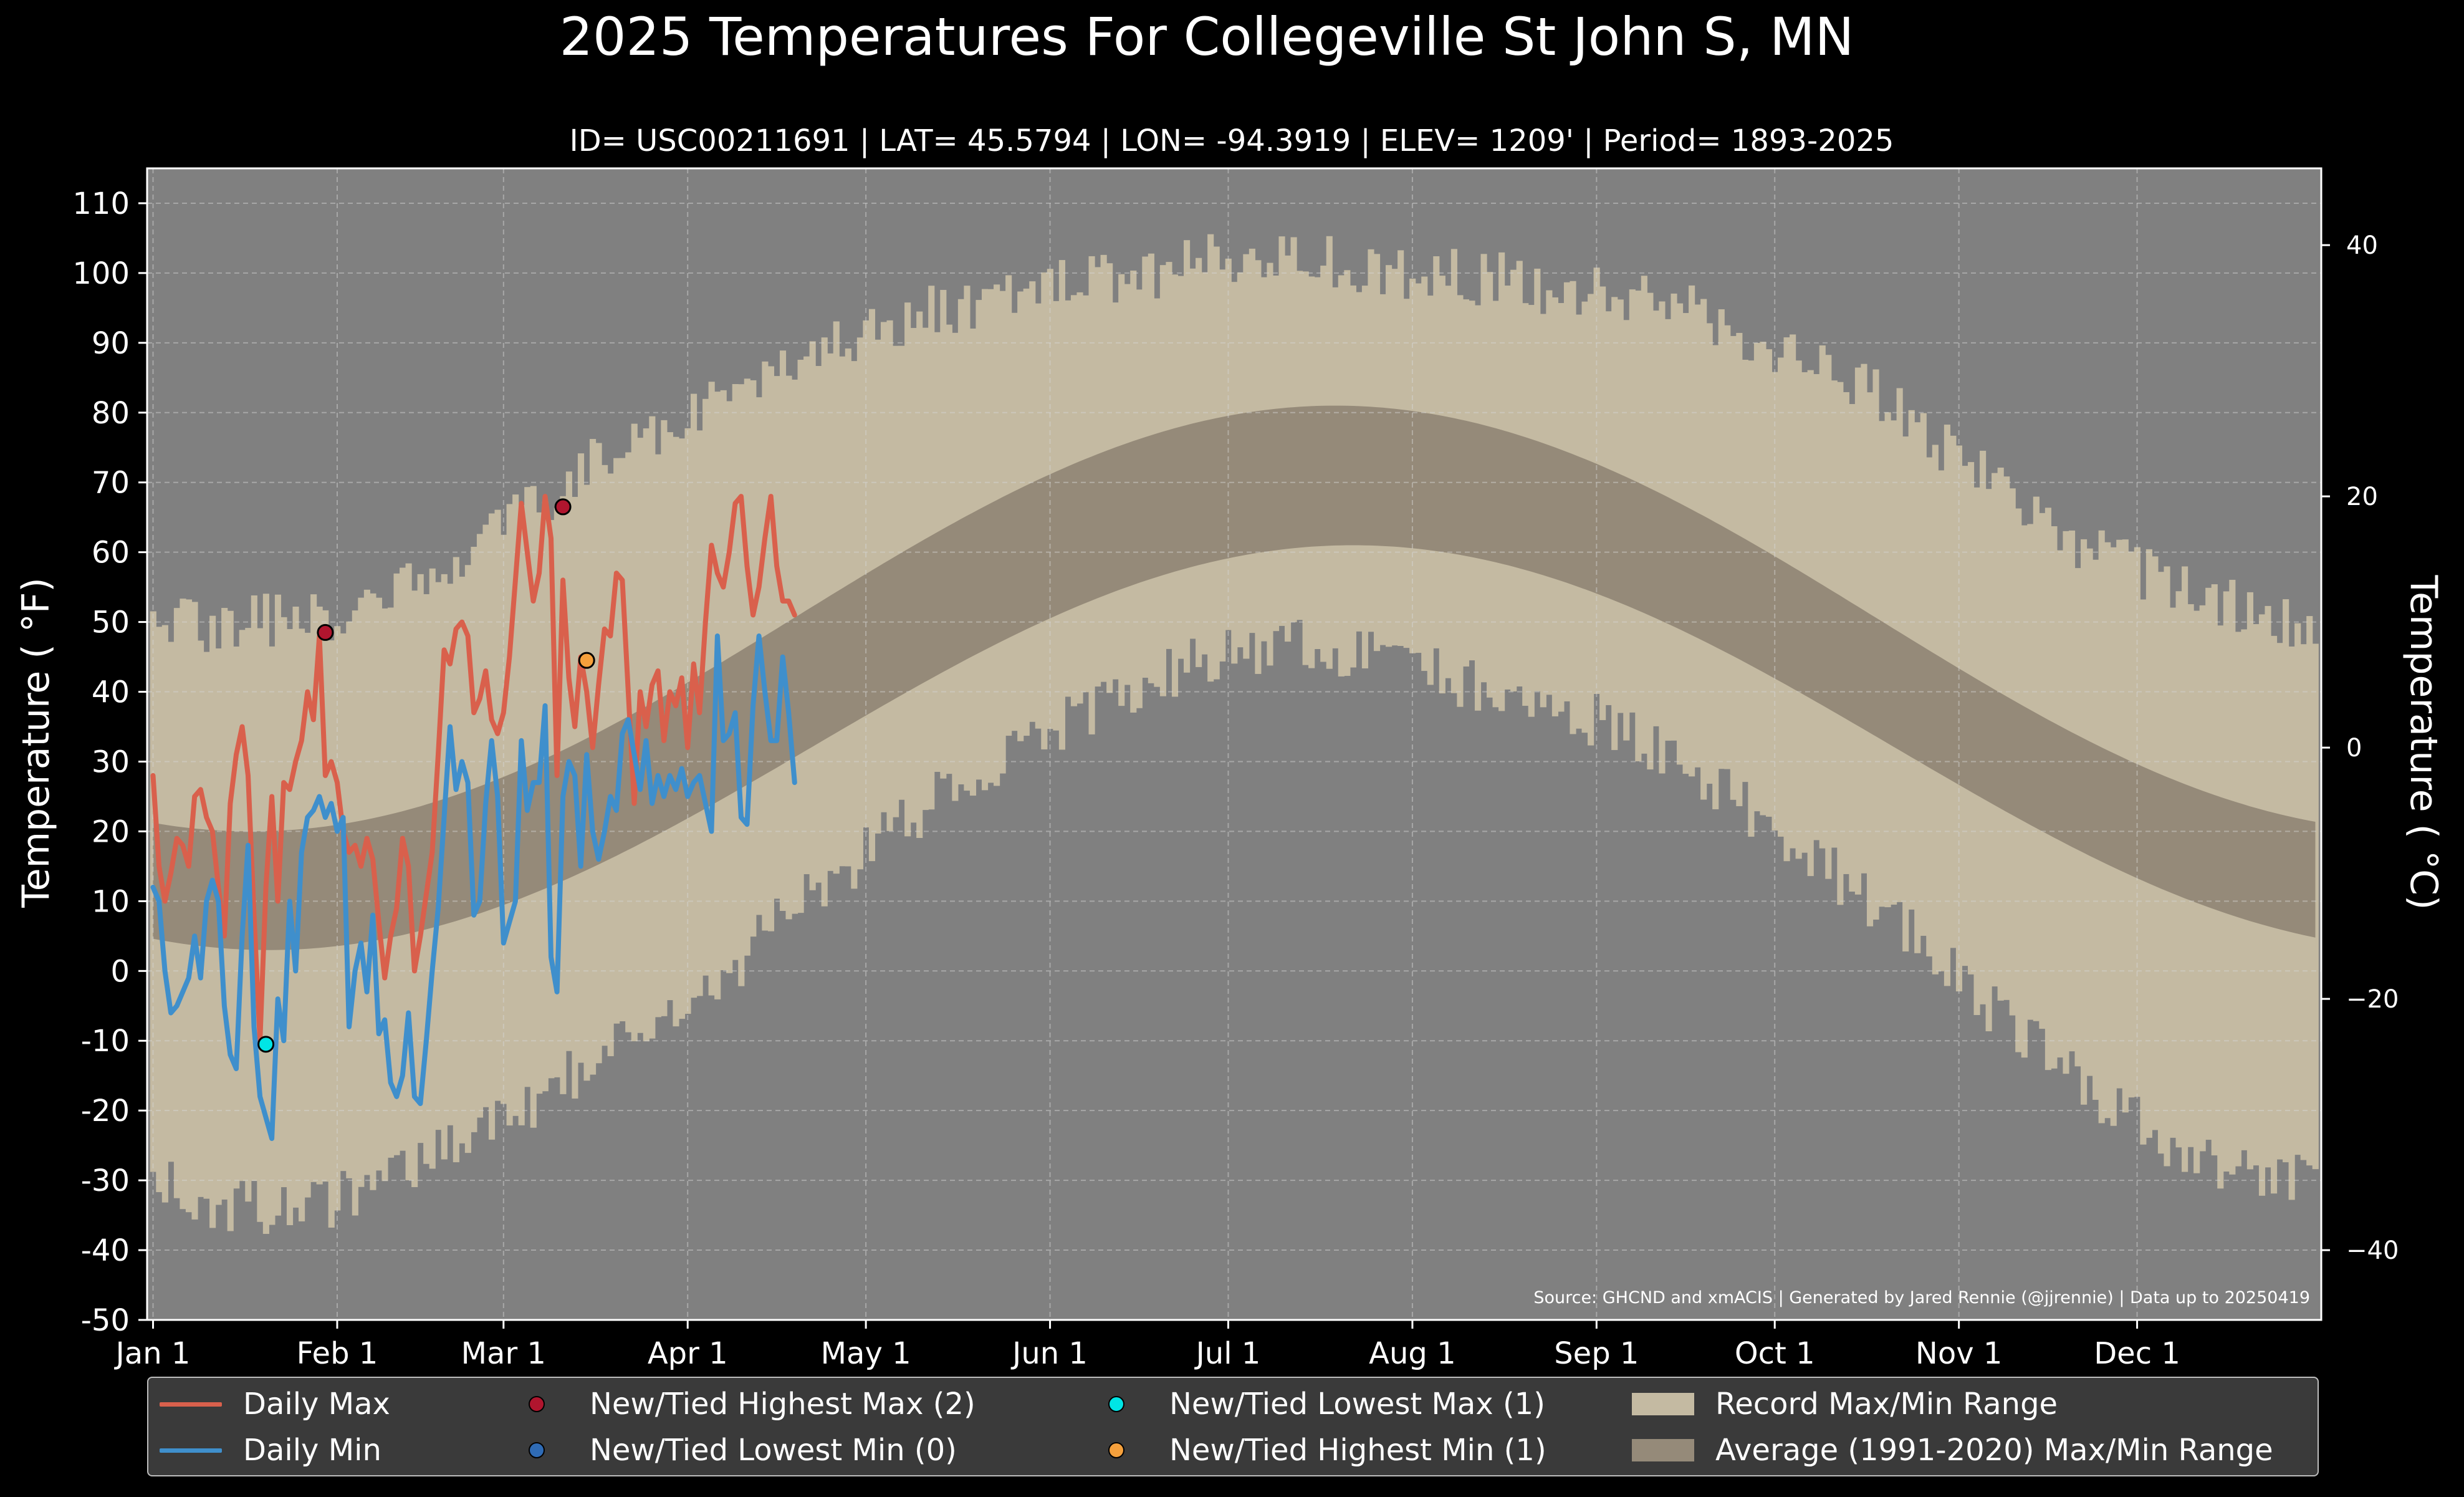 The image size is (2464, 1497). What do you see at coordinates (120, 971) in the screenshot?
I see `y-tick-label: 0` at bounding box center [120, 971].